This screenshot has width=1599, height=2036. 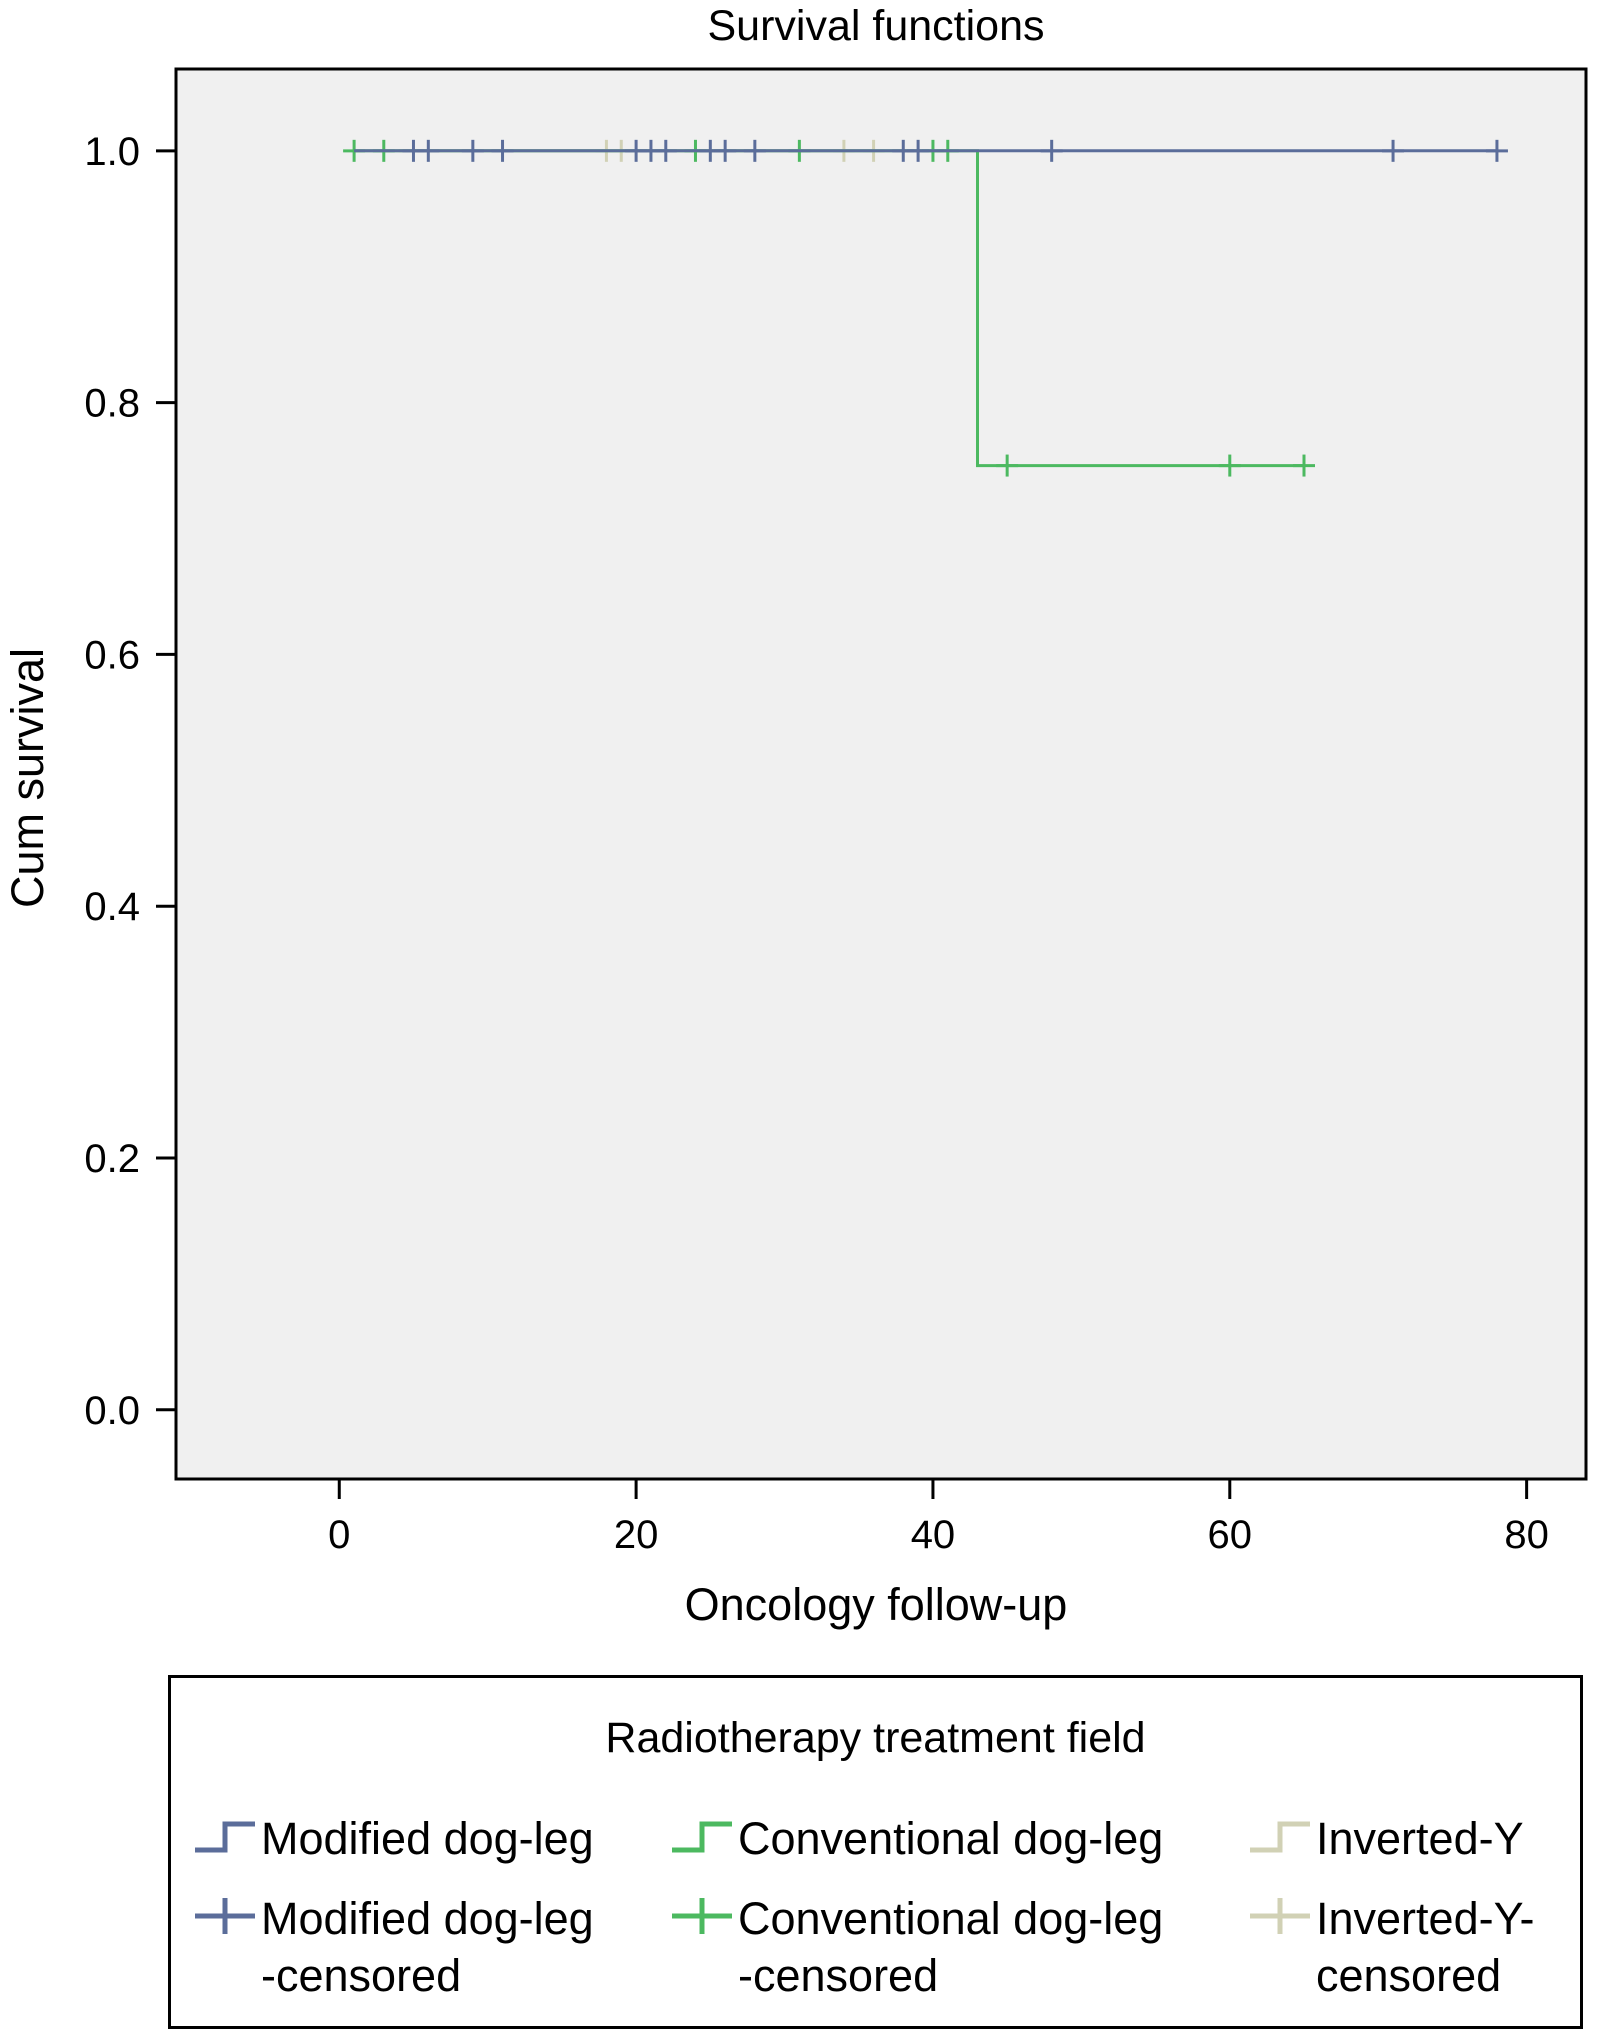 What do you see at coordinates (951, 1838) in the screenshot?
I see `legend-label: Conventional dog-leg` at bounding box center [951, 1838].